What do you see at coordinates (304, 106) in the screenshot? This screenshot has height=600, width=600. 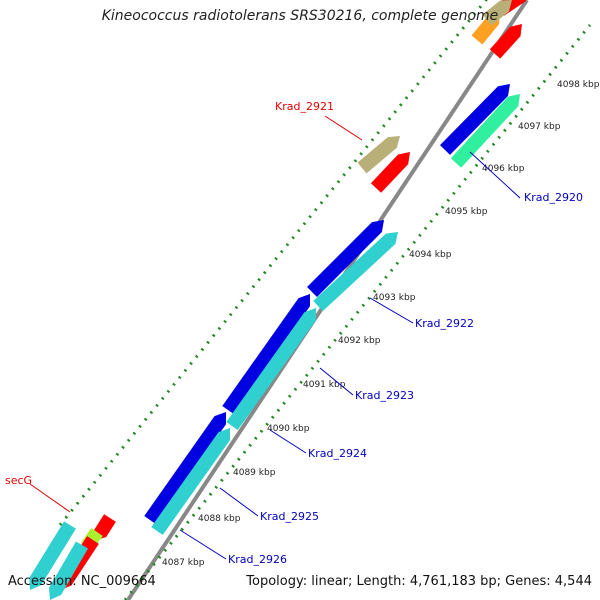 I see `gene-label: Krad_2921` at bounding box center [304, 106].